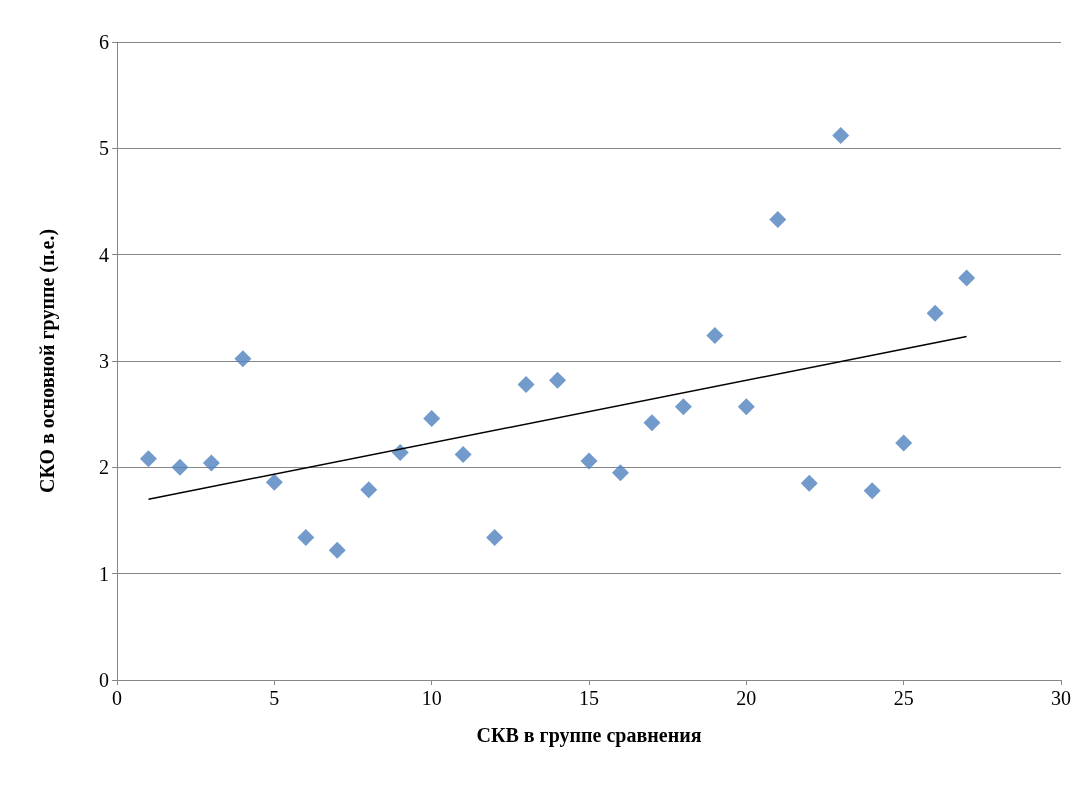 The height and width of the screenshot is (790, 1091). What do you see at coordinates (431, 698) in the screenshot?
I see `x-tick-label: 10` at bounding box center [431, 698].